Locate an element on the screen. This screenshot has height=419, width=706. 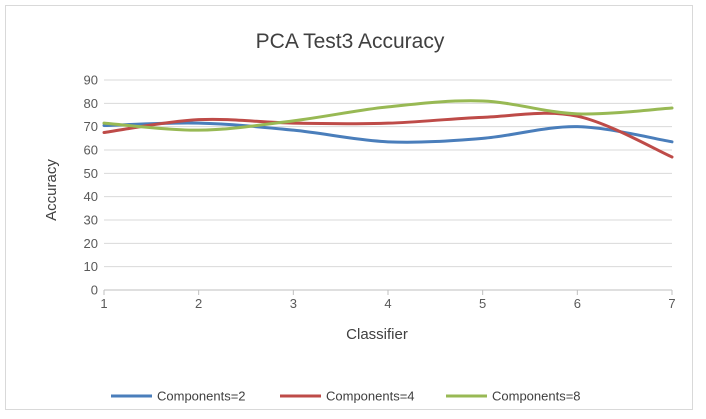
legend-label: Components=4 is located at coordinates (370, 396).